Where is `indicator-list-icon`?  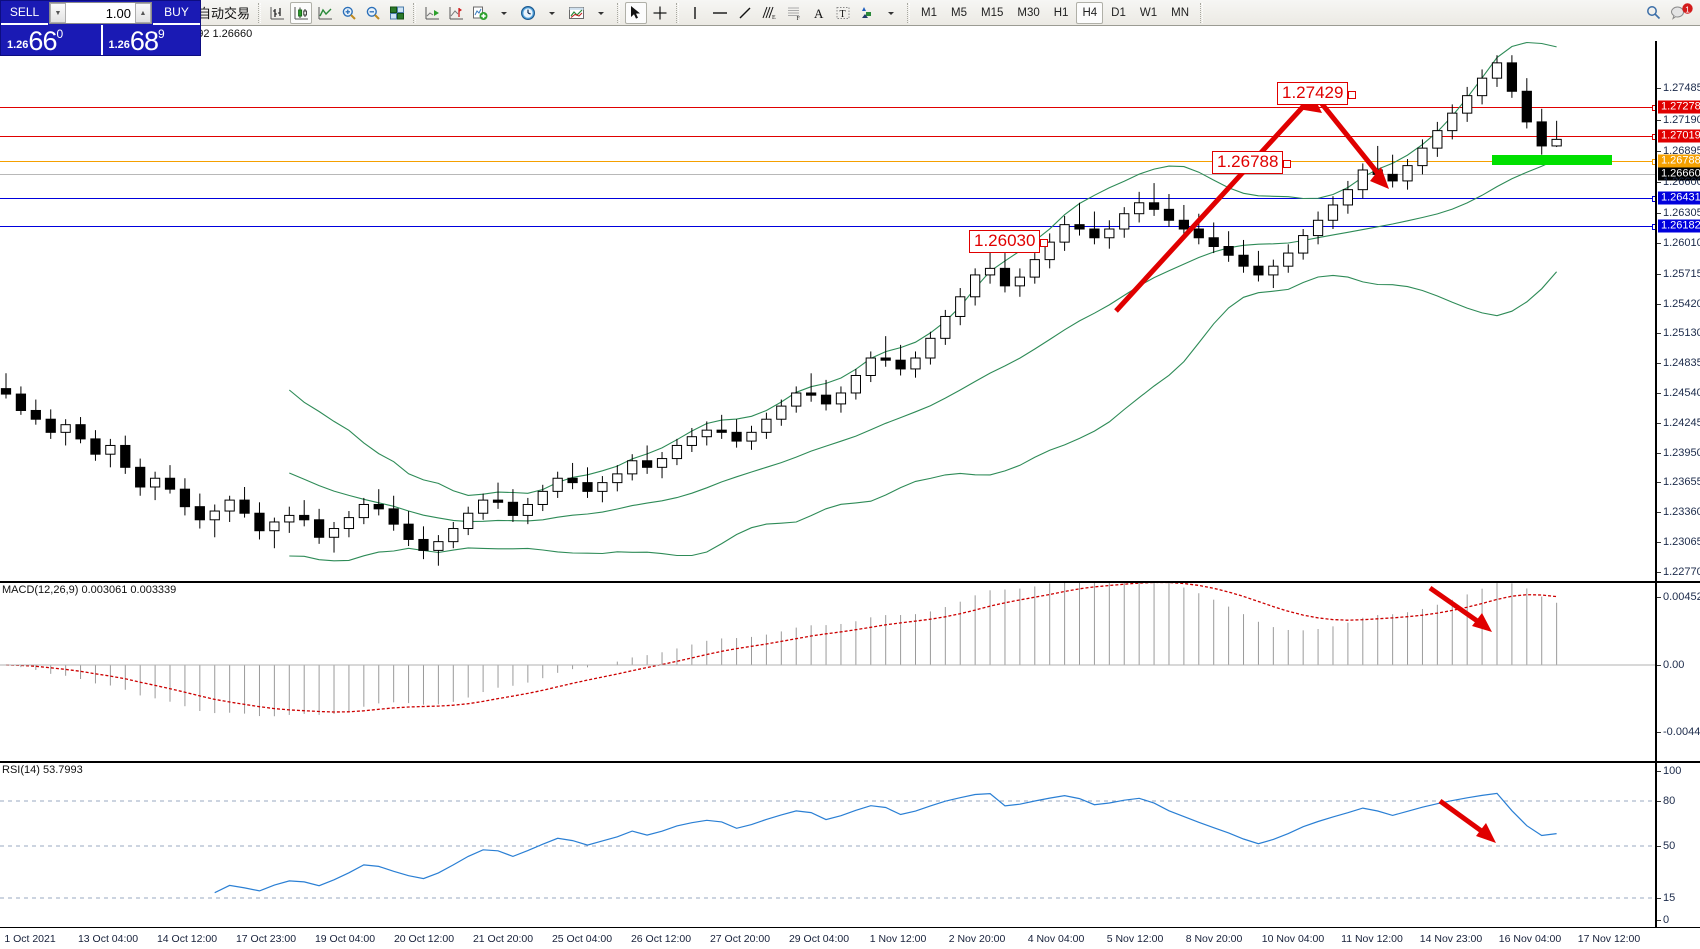
indicator-list-icon is located at coordinates (576, 13).